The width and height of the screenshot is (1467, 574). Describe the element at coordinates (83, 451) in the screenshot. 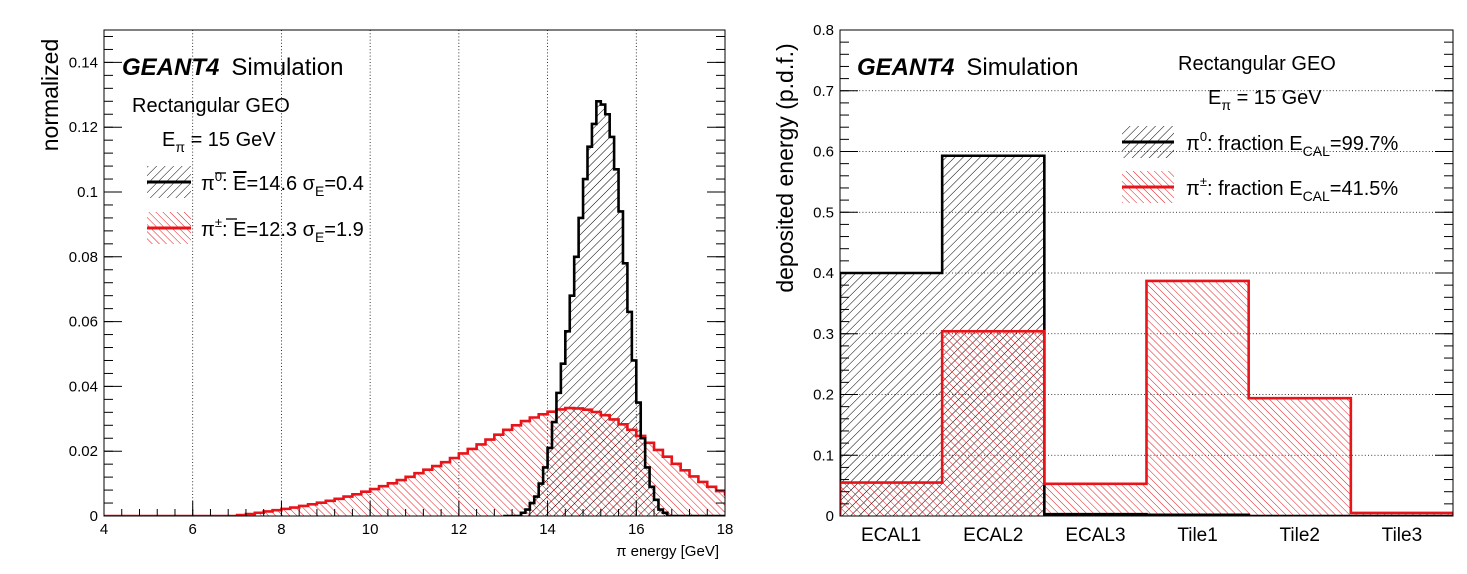

I see `left-y-tick-label: 0.02` at that location.